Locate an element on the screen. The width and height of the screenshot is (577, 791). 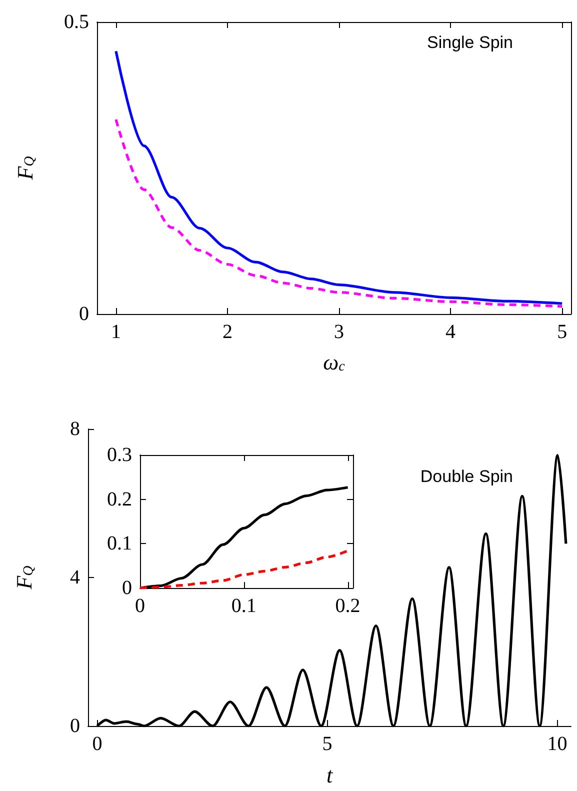
x-axis-title: ωc is located at coordinates (334, 362).